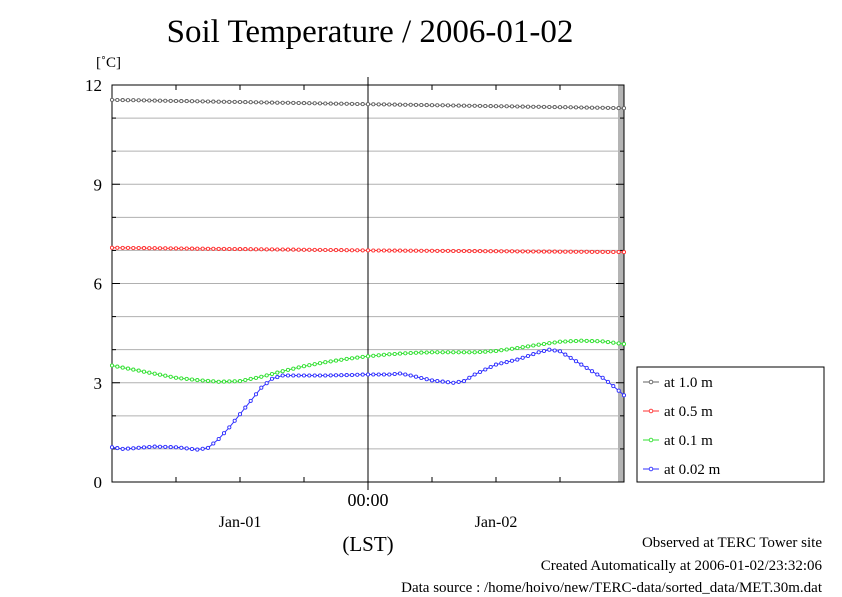 Image resolution: width=842 pixels, height=597 pixels. I want to click on x-axis-label: (LST), so click(367, 544).